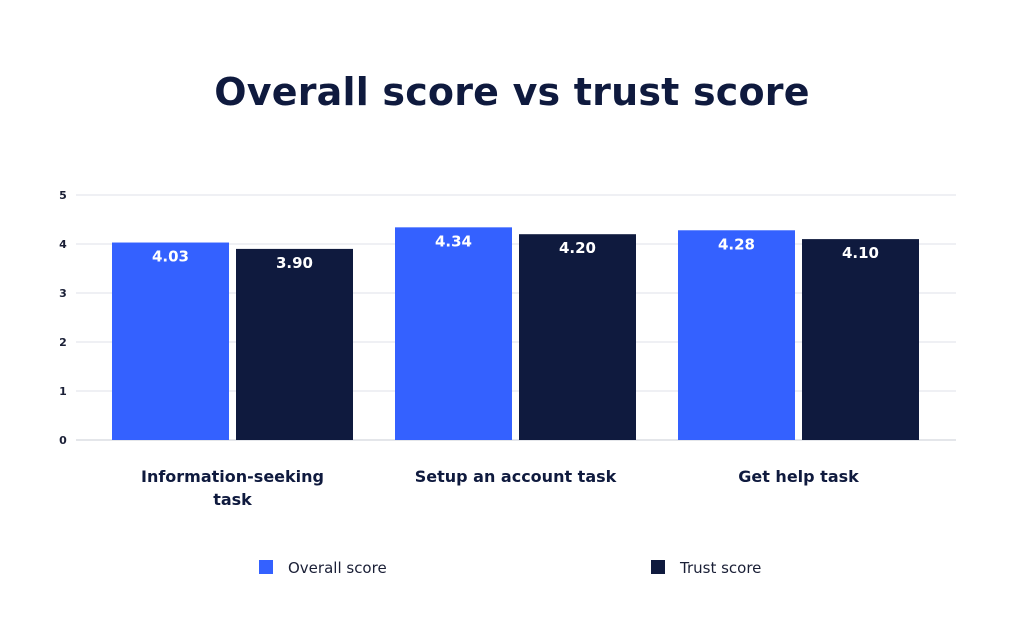 Image resolution: width=1024 pixels, height=633 pixels. Describe the element at coordinates (63, 342) in the screenshot. I see `y-tick-label: 2` at that location.